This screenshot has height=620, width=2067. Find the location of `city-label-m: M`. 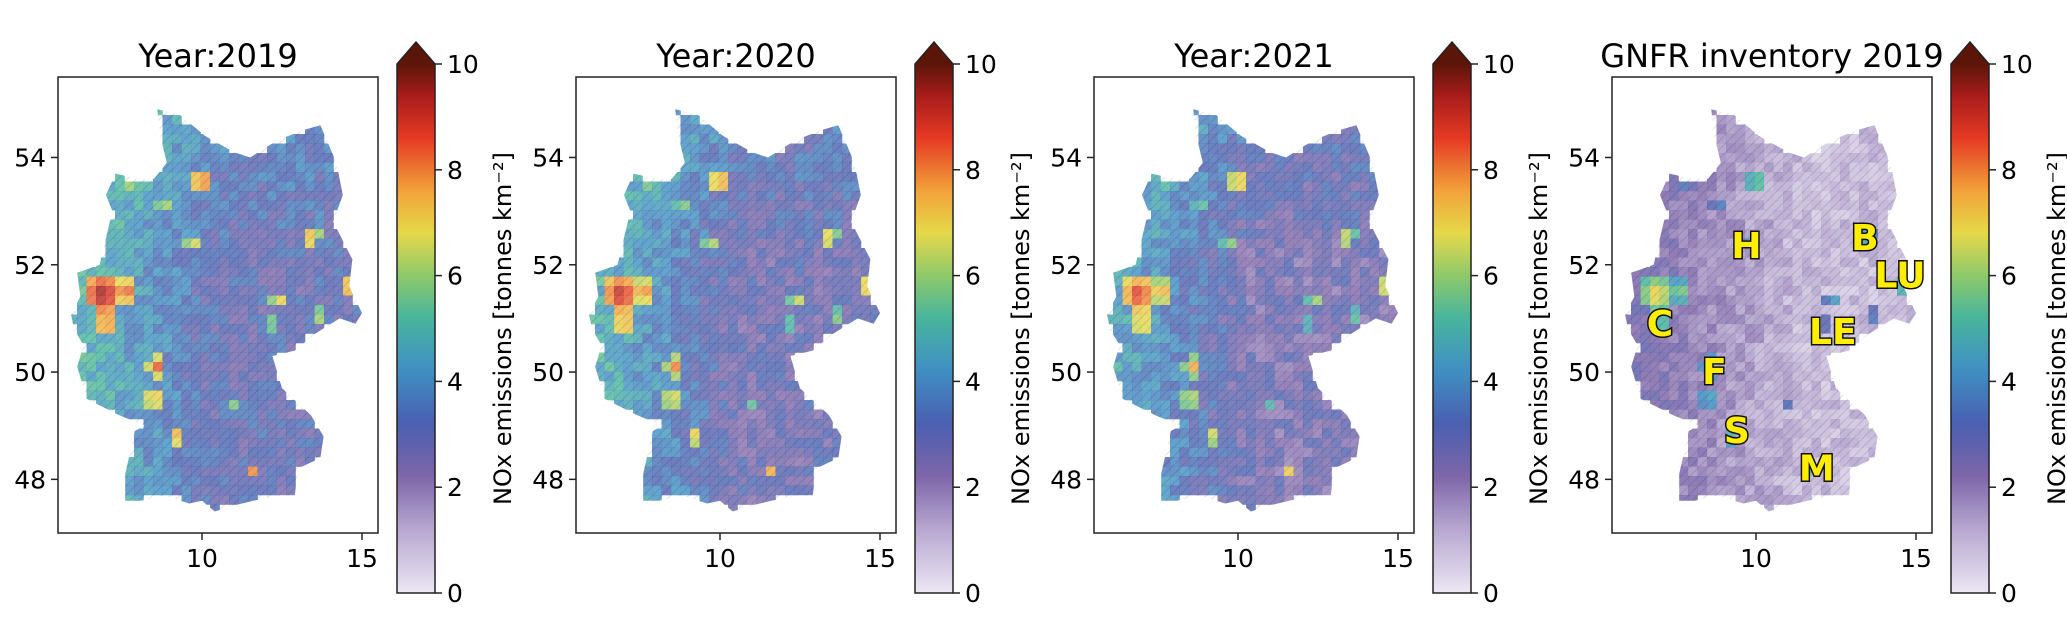

city-label-m: M is located at coordinates (1817, 469).